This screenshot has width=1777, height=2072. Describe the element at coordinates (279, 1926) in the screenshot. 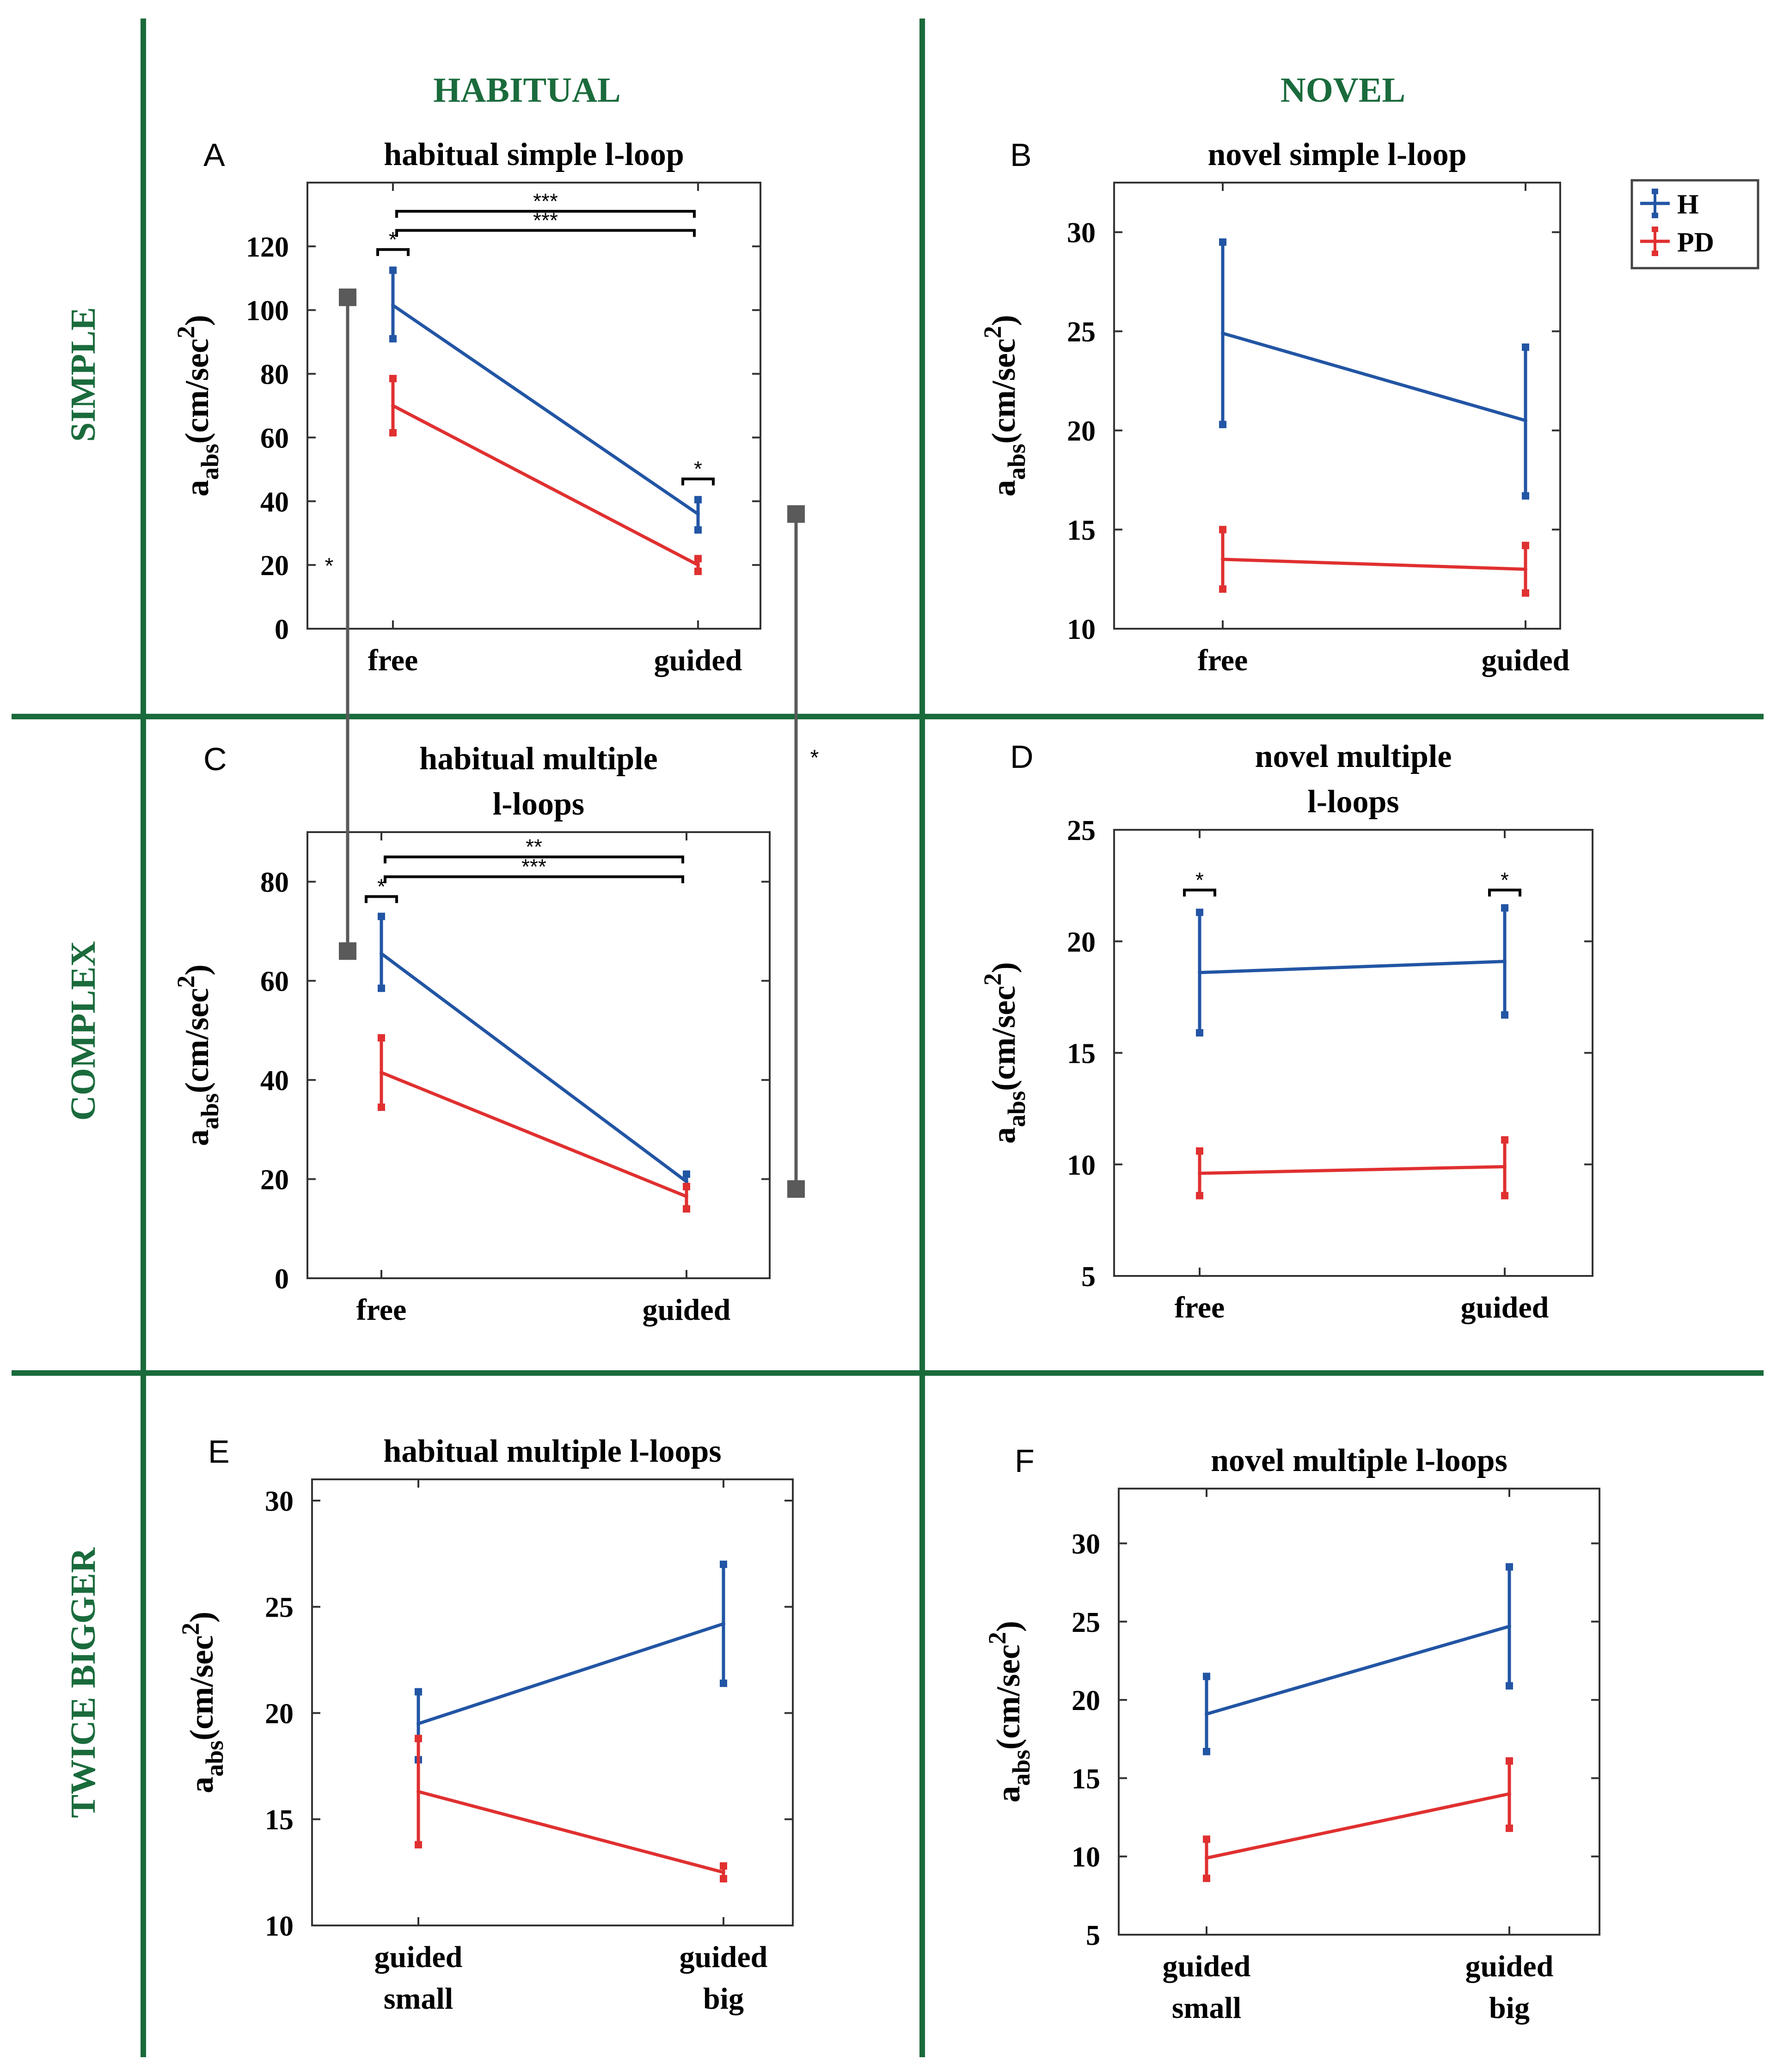

I see `ytick-label-e: 10` at that location.